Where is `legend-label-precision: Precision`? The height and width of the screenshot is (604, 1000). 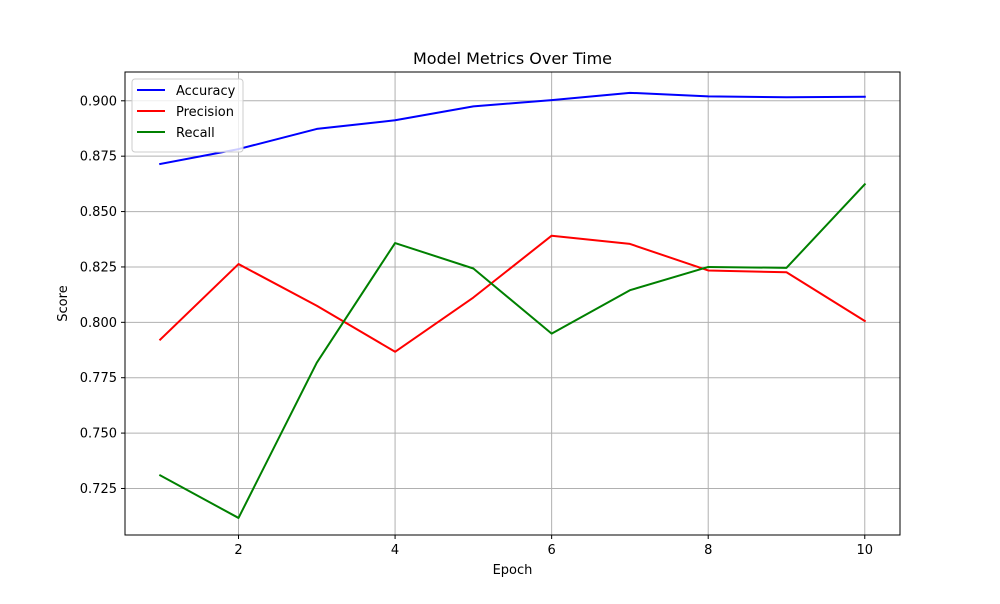
legend-label-precision: Precision is located at coordinates (205, 112).